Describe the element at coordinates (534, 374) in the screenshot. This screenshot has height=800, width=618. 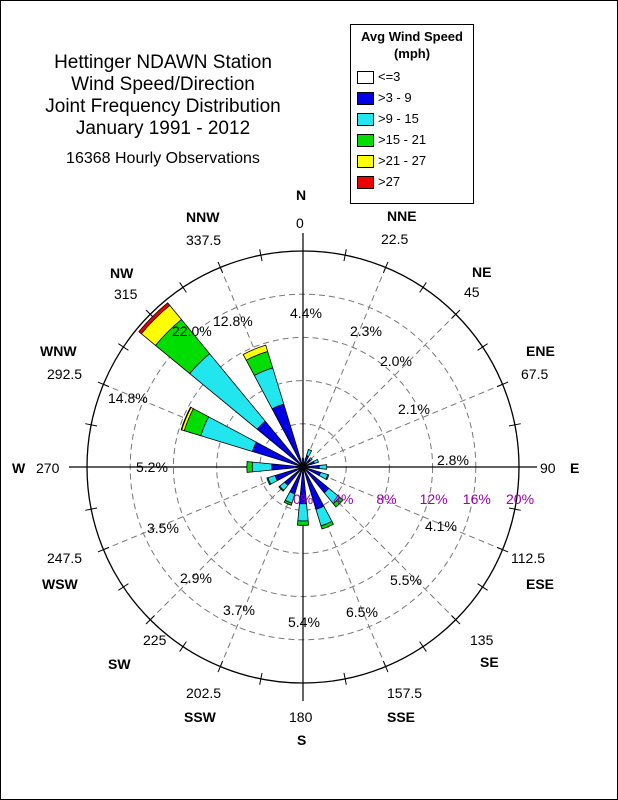
I see `degree-label: 67.5` at that location.